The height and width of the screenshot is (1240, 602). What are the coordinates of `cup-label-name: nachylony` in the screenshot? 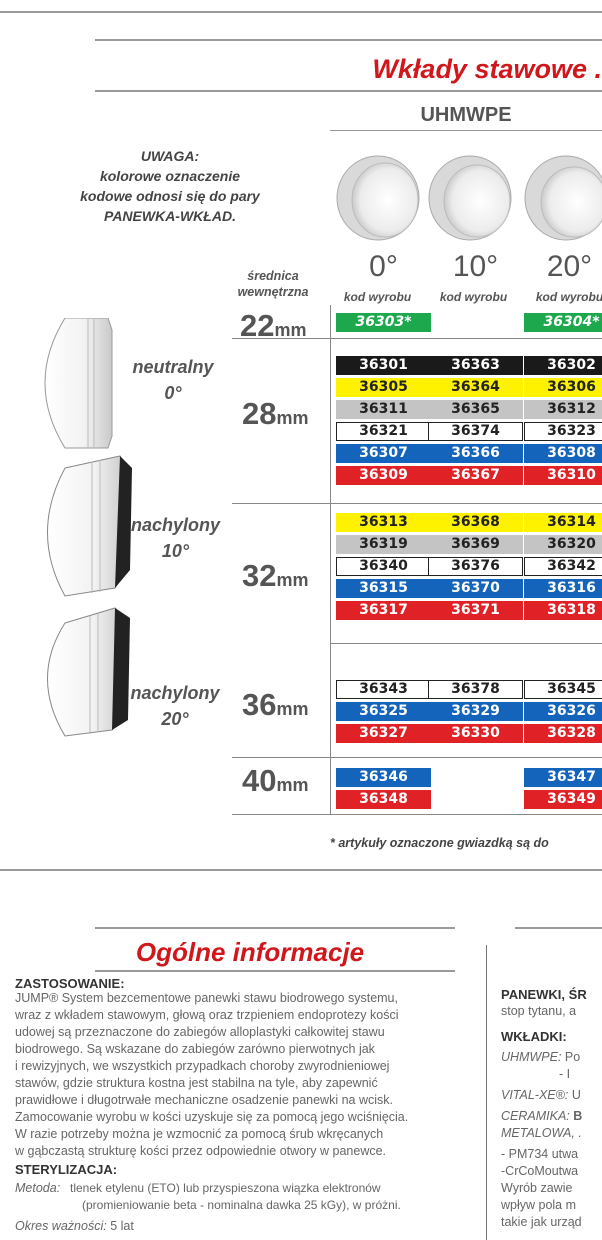 It's located at (175, 525).